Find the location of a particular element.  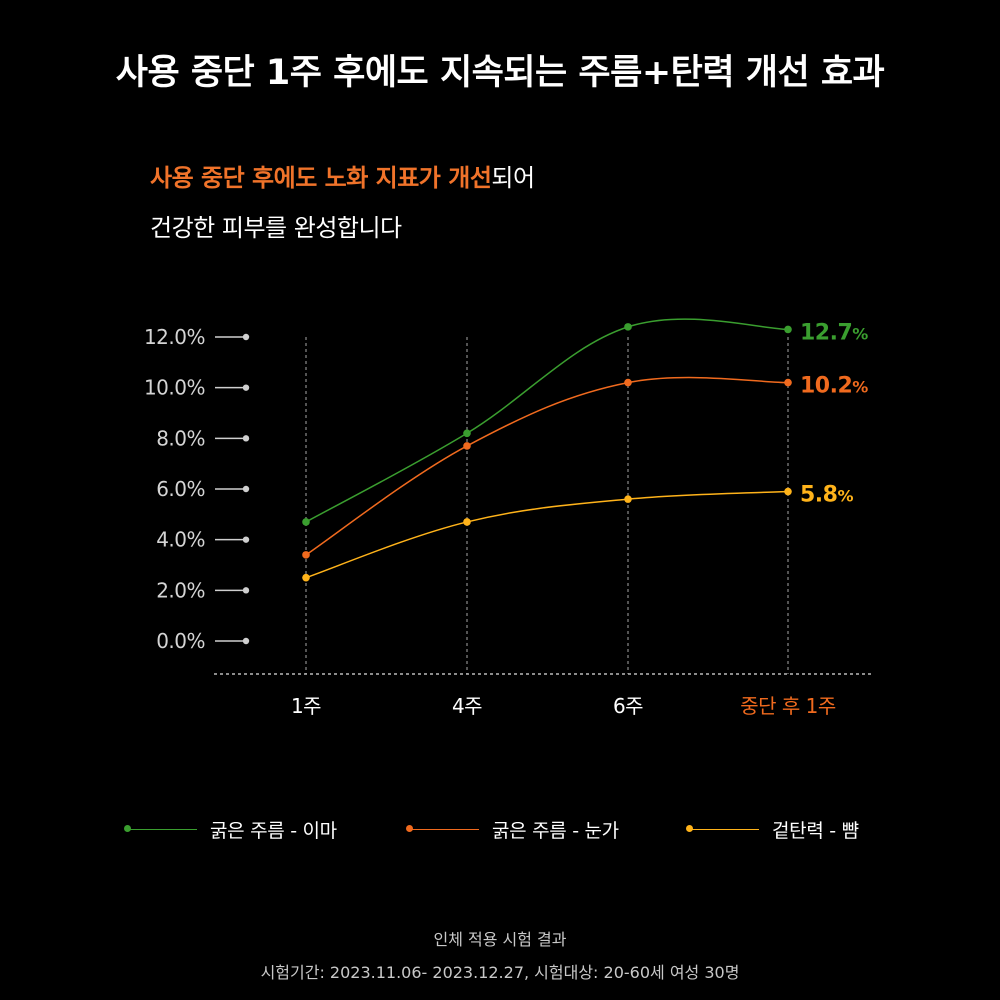

subtitle-line-2: 건강한 피부를 완성합니다 is located at coordinates (276, 228).